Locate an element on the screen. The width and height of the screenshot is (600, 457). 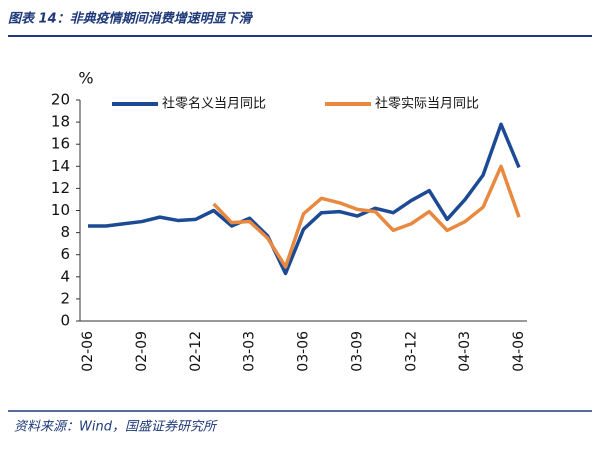
legend-label: 社零名义当月同比 is located at coordinates (214, 104).